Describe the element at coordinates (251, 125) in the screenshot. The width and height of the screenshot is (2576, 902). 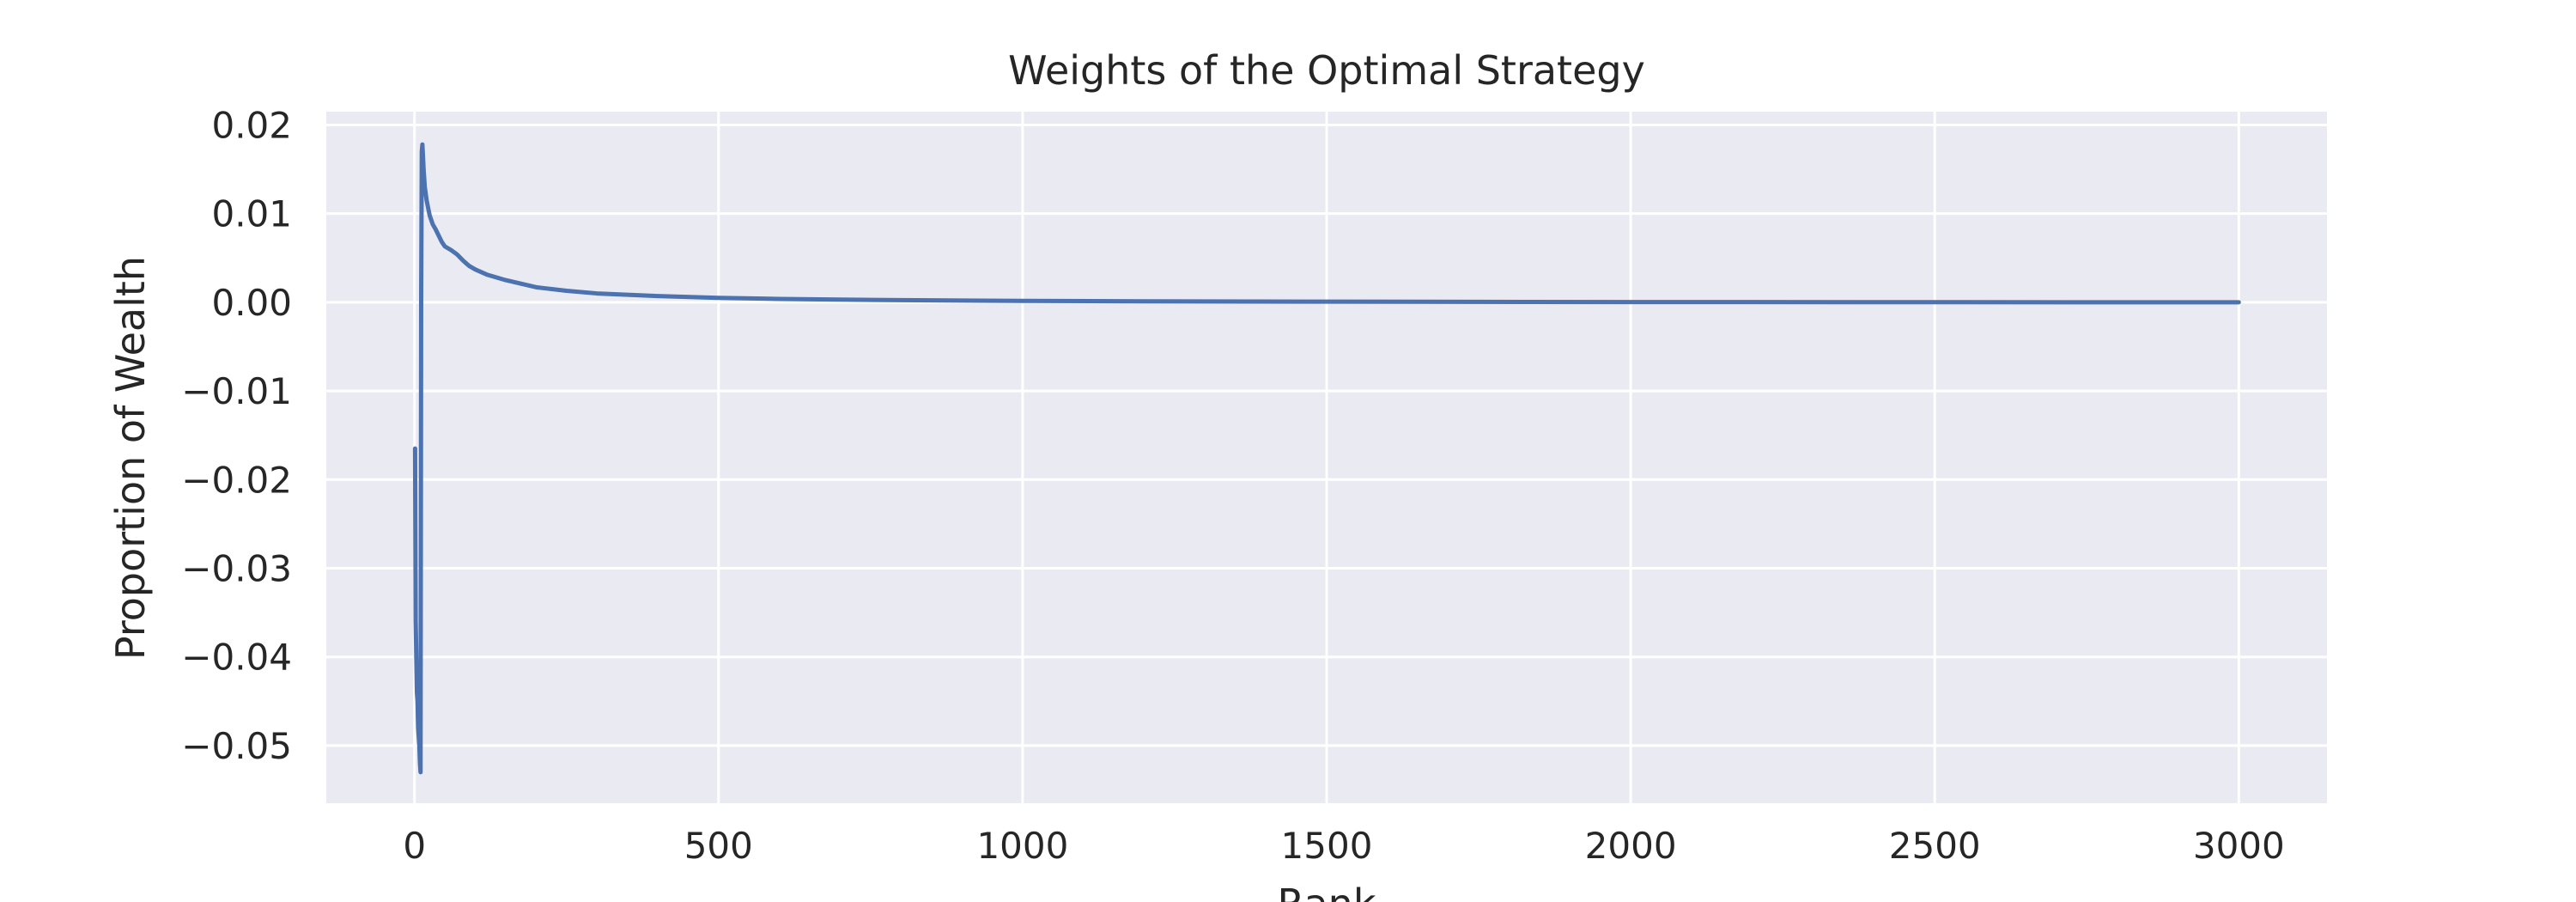
I see `y-tick-label: 0.02` at that location.